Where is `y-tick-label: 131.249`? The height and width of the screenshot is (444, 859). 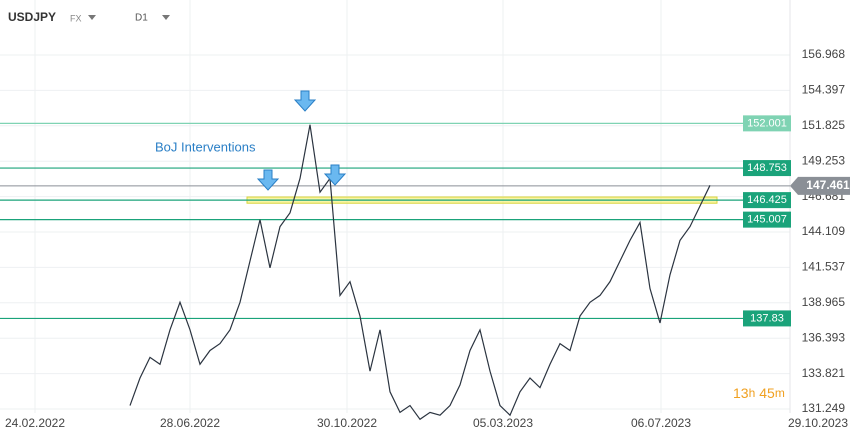 y-tick-label: 131.249 is located at coordinates (824, 408).